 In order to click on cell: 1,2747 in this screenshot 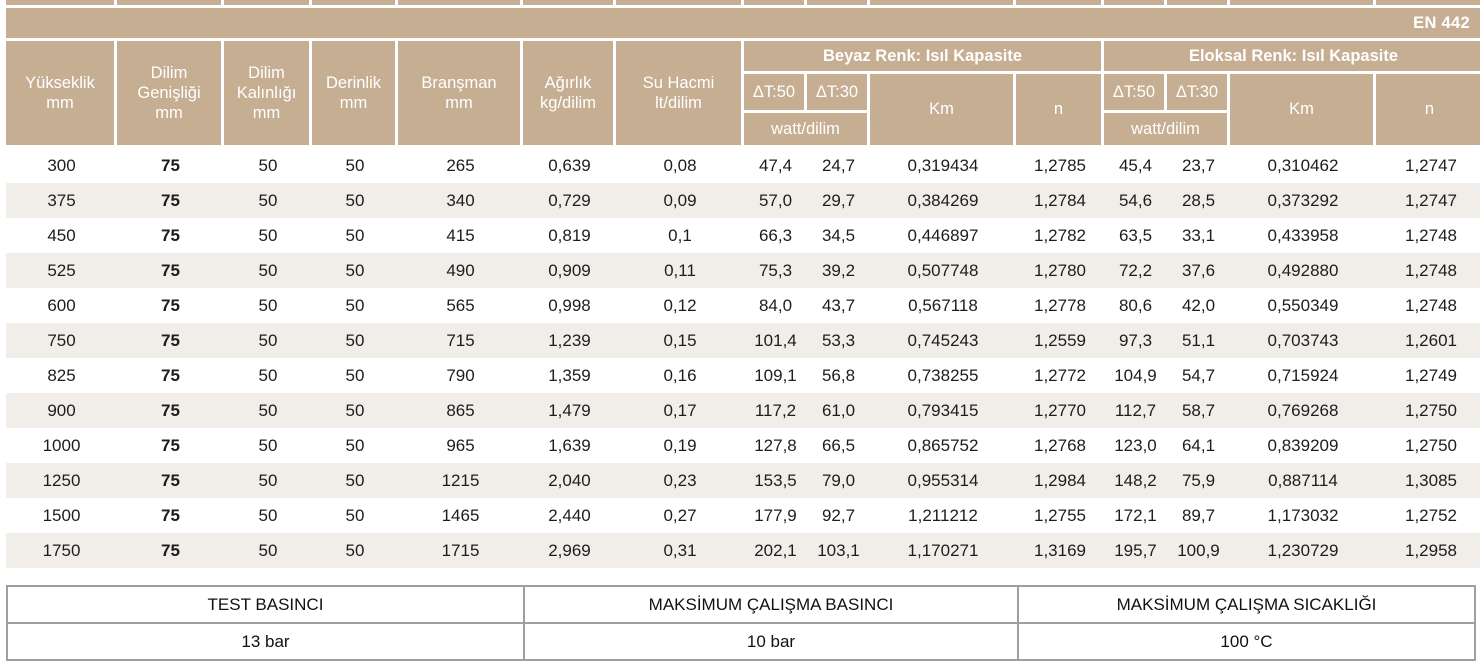, I will do `click(1428, 165)`.